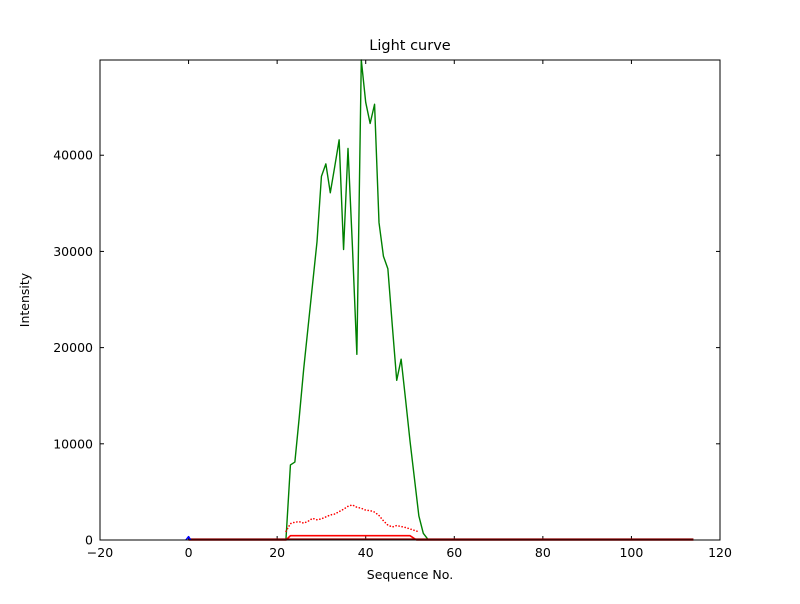  I want to click on x-tick-label: 20, so click(277, 552).